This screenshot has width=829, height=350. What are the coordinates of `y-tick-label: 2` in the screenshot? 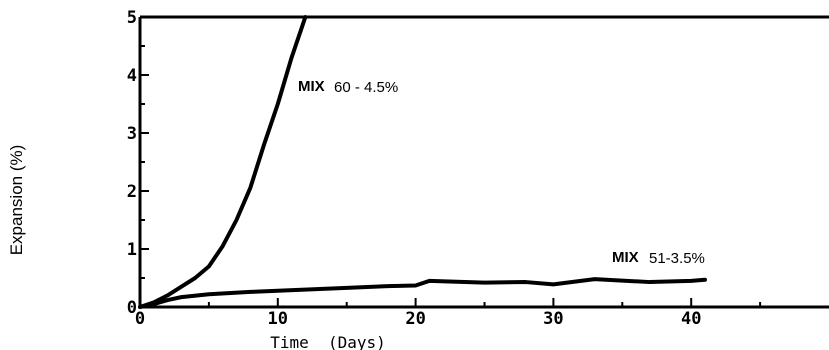 It's located at (132, 192).